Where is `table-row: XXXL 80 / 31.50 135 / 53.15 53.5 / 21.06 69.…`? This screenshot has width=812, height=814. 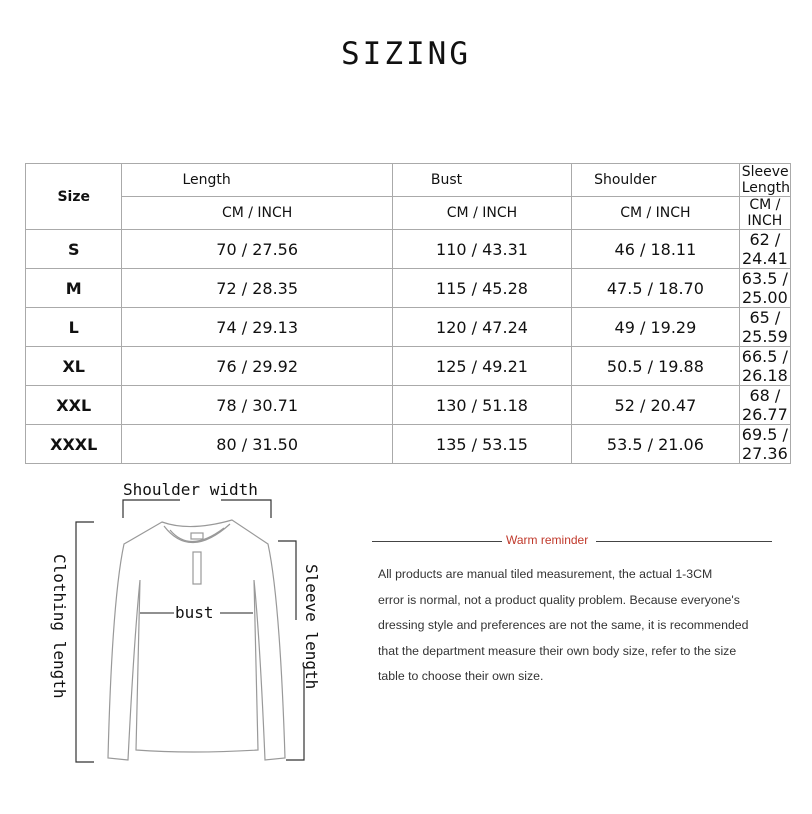
table-row: XXXL 80 / 31.50 135 / 53.15 53.5 / 21.06 69.… is located at coordinates (408, 444).